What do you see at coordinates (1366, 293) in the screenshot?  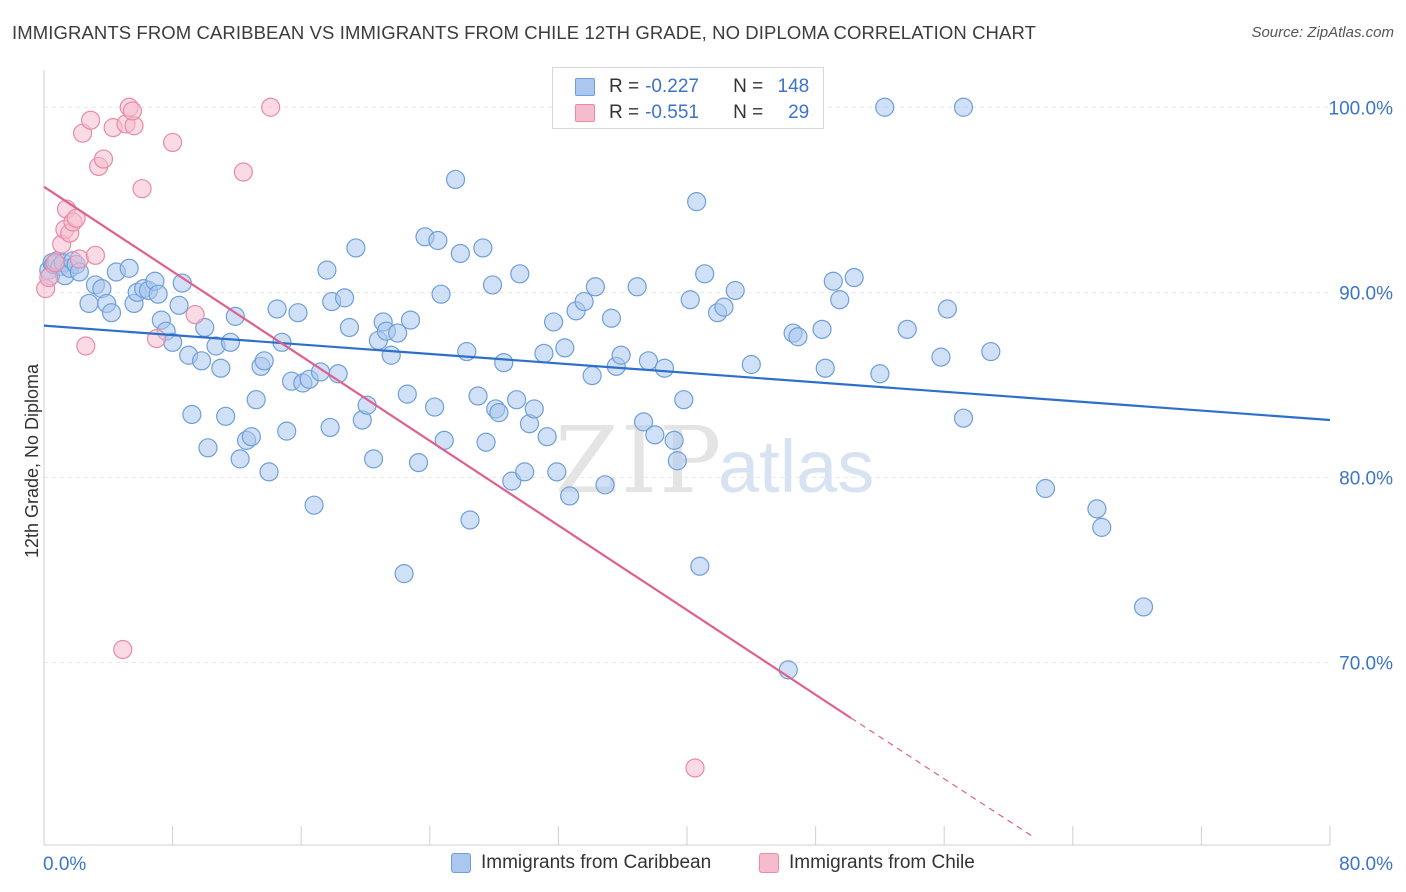 I see `y-tick-label: 90.0%` at bounding box center [1366, 293].